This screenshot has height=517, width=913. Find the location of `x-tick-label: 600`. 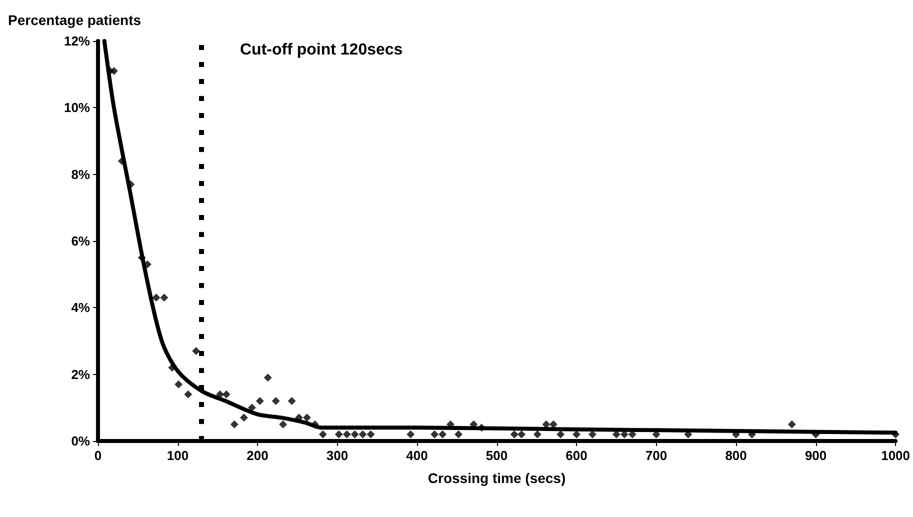

x-tick-label: 600 is located at coordinates (577, 455).